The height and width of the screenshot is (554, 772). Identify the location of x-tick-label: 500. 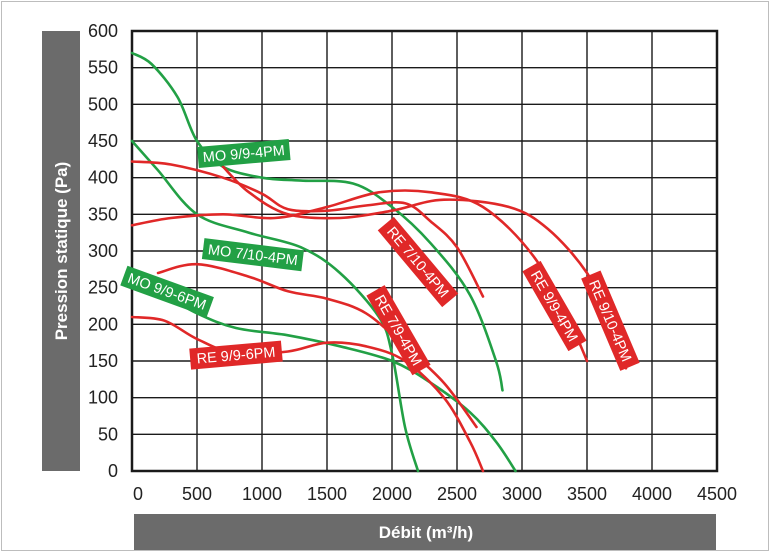
(197, 494).